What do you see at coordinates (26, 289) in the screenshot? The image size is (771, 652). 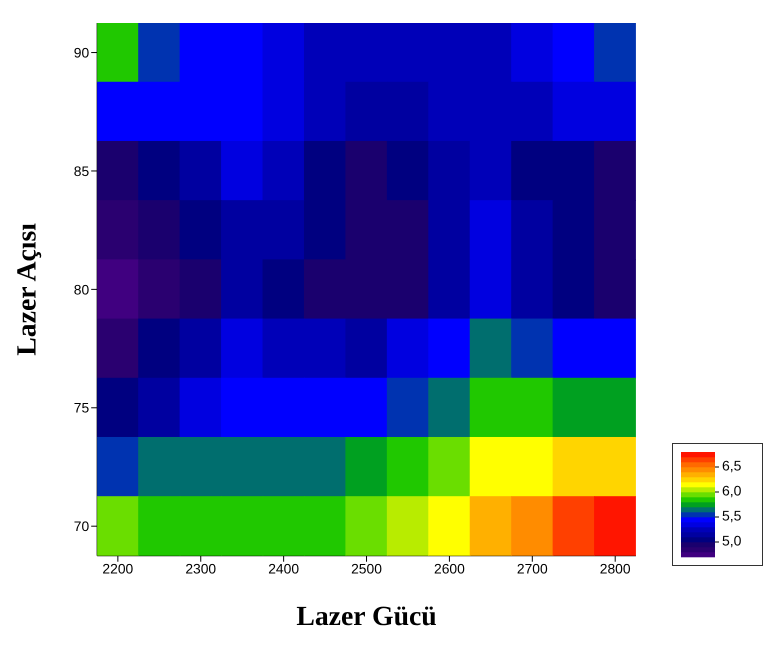 I see `y-axis-title: Lazer Açısı` at bounding box center [26, 289].